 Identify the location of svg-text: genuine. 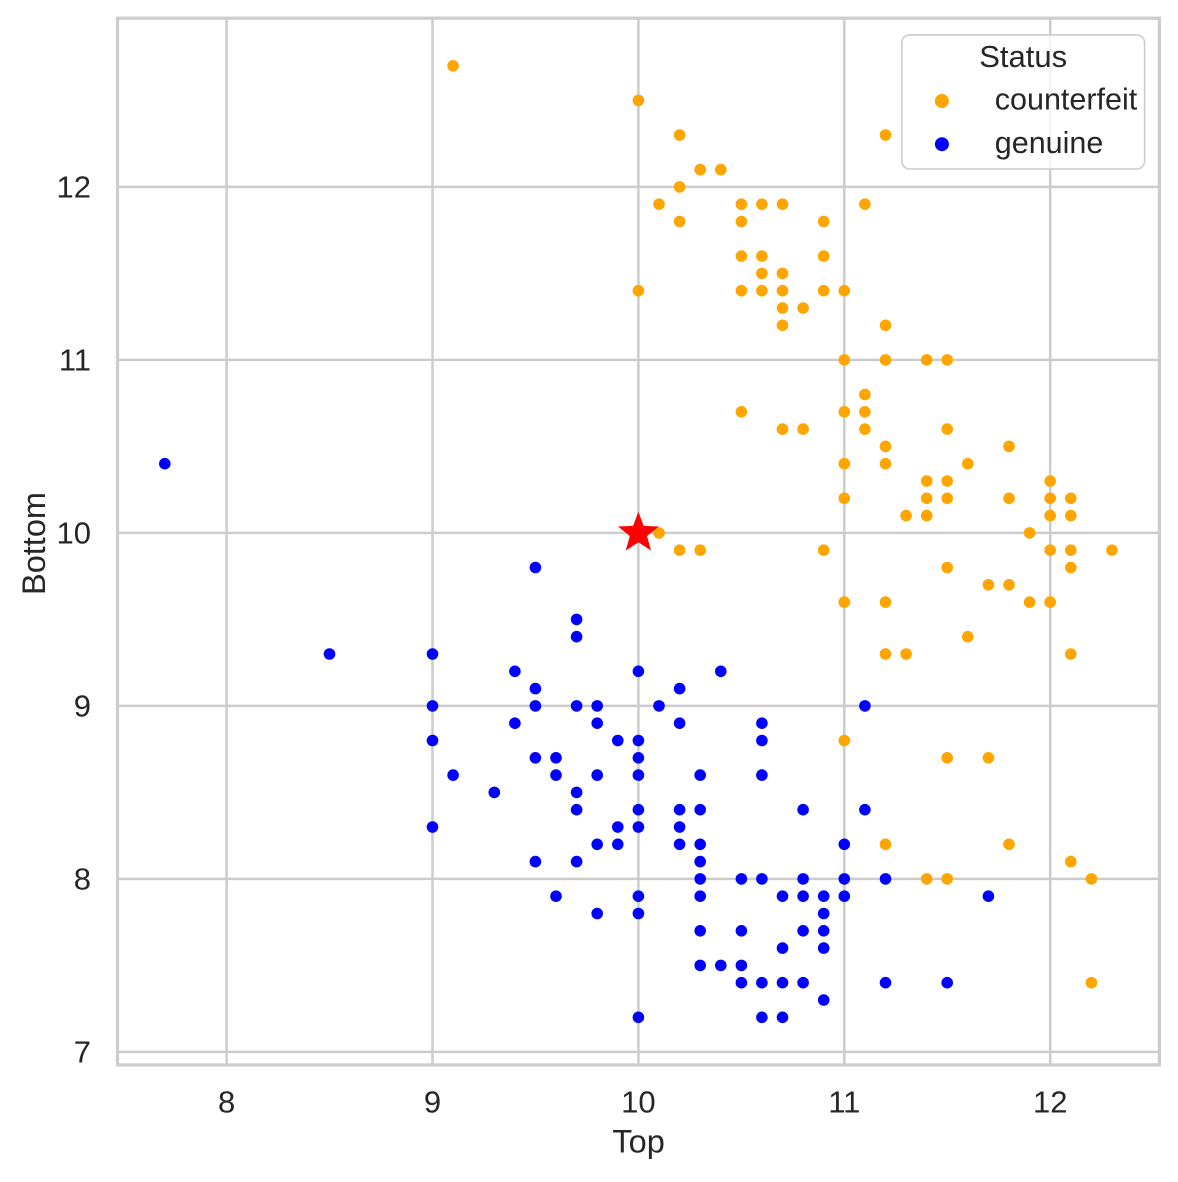
(1049, 143).